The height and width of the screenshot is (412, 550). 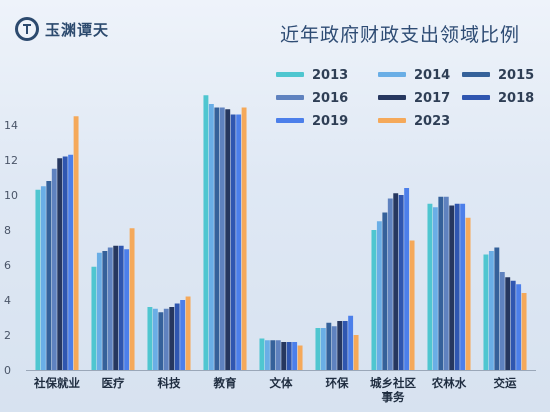 I want to click on legend-item-2013: 2013, so click(x=312, y=75).